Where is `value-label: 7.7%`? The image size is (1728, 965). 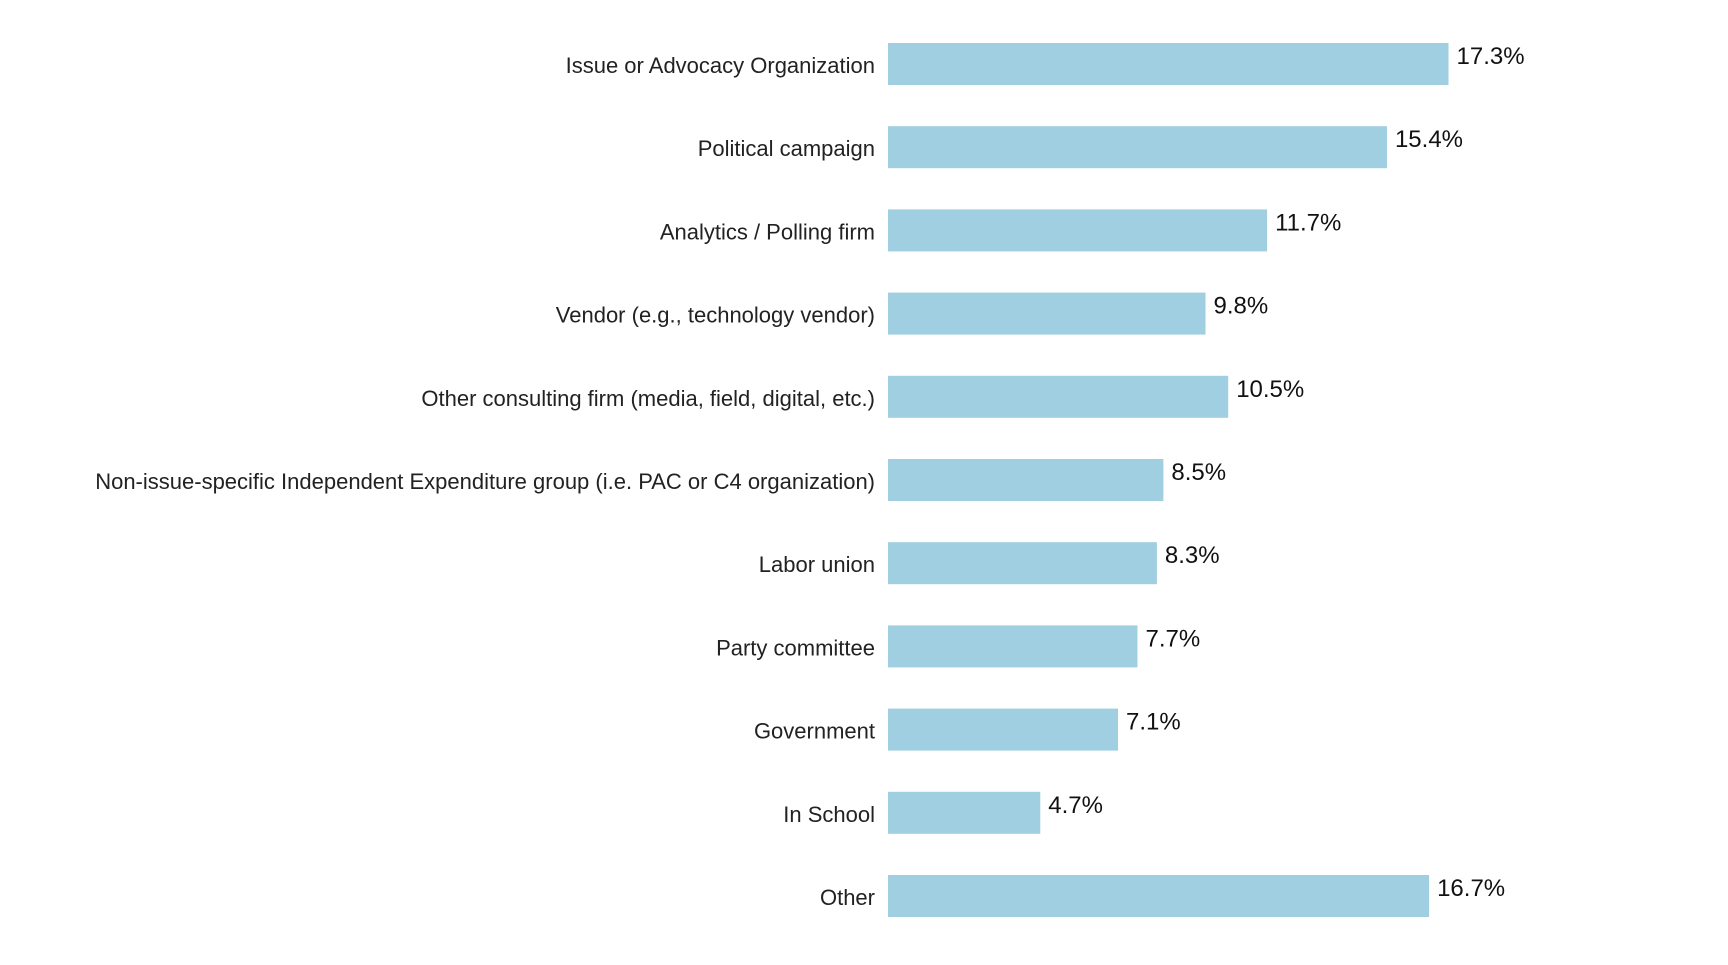
value-label: 7.7% is located at coordinates (1172, 638).